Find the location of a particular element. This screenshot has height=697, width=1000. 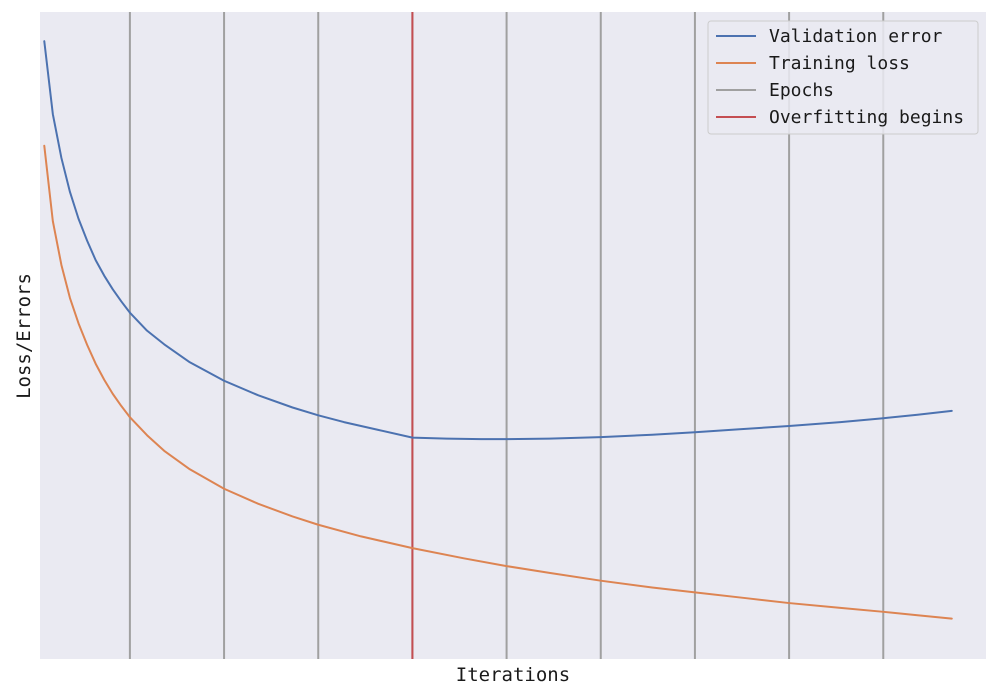

legend-label-epochs: Epochs is located at coordinates (801, 90).